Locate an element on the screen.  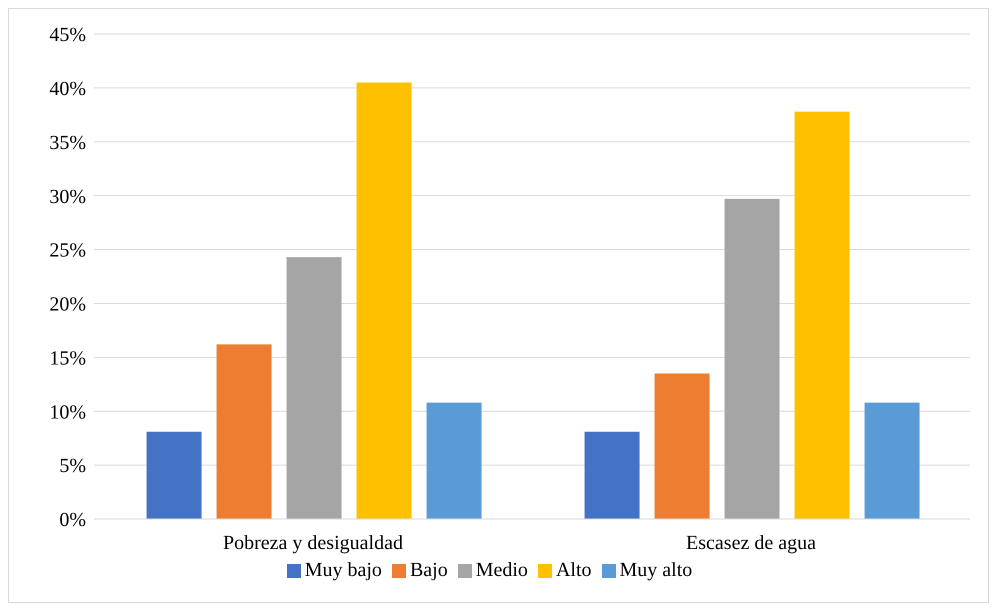
y-tick-label: 45% is located at coordinates (67, 35).